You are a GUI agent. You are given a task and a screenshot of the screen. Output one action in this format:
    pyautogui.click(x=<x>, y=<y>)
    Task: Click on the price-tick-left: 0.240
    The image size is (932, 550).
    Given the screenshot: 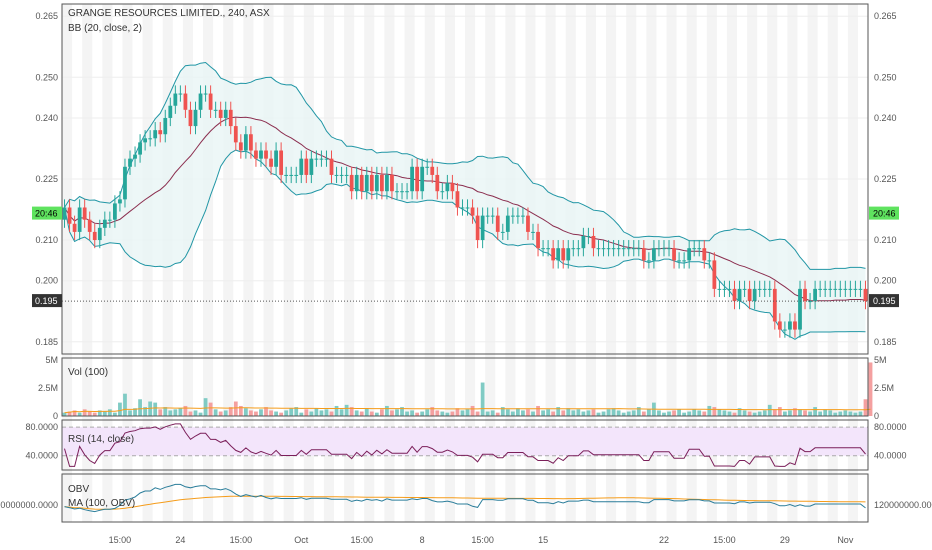 What is the action you would take?
    pyautogui.click(x=46, y=118)
    